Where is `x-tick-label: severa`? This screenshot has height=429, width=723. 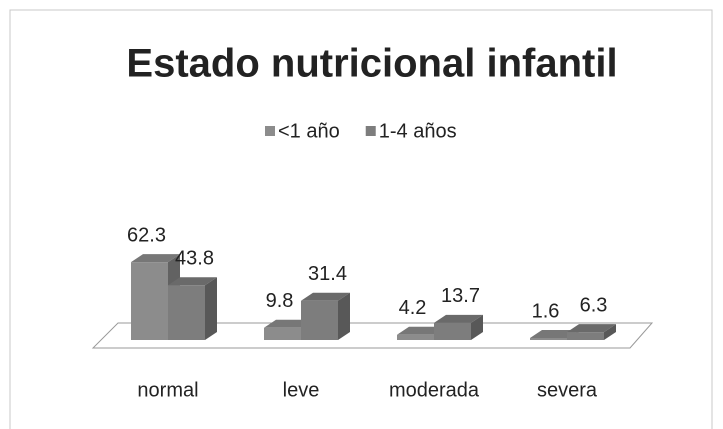
x-tick-label: severa is located at coordinates (567, 390).